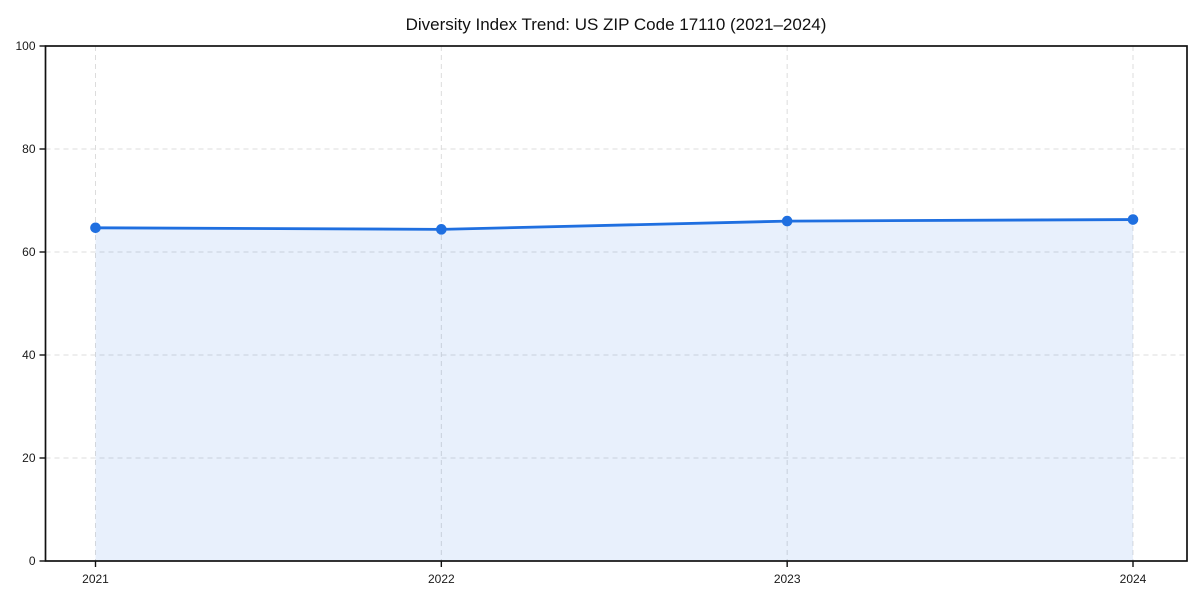 This screenshot has width=1200, height=600. Describe the element at coordinates (29, 355) in the screenshot. I see `y-tick-label: 40` at that location.